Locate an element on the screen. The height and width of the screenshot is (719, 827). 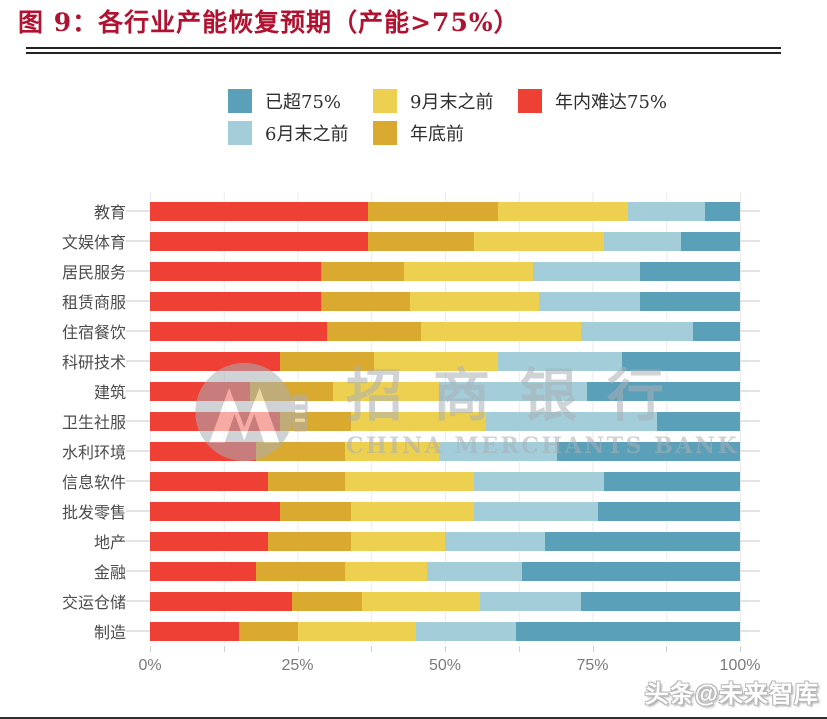
chart-legend: 已超75% 9月末之前 年内难达75% 6月末之前 年底前 is located at coordinates (447, 117).